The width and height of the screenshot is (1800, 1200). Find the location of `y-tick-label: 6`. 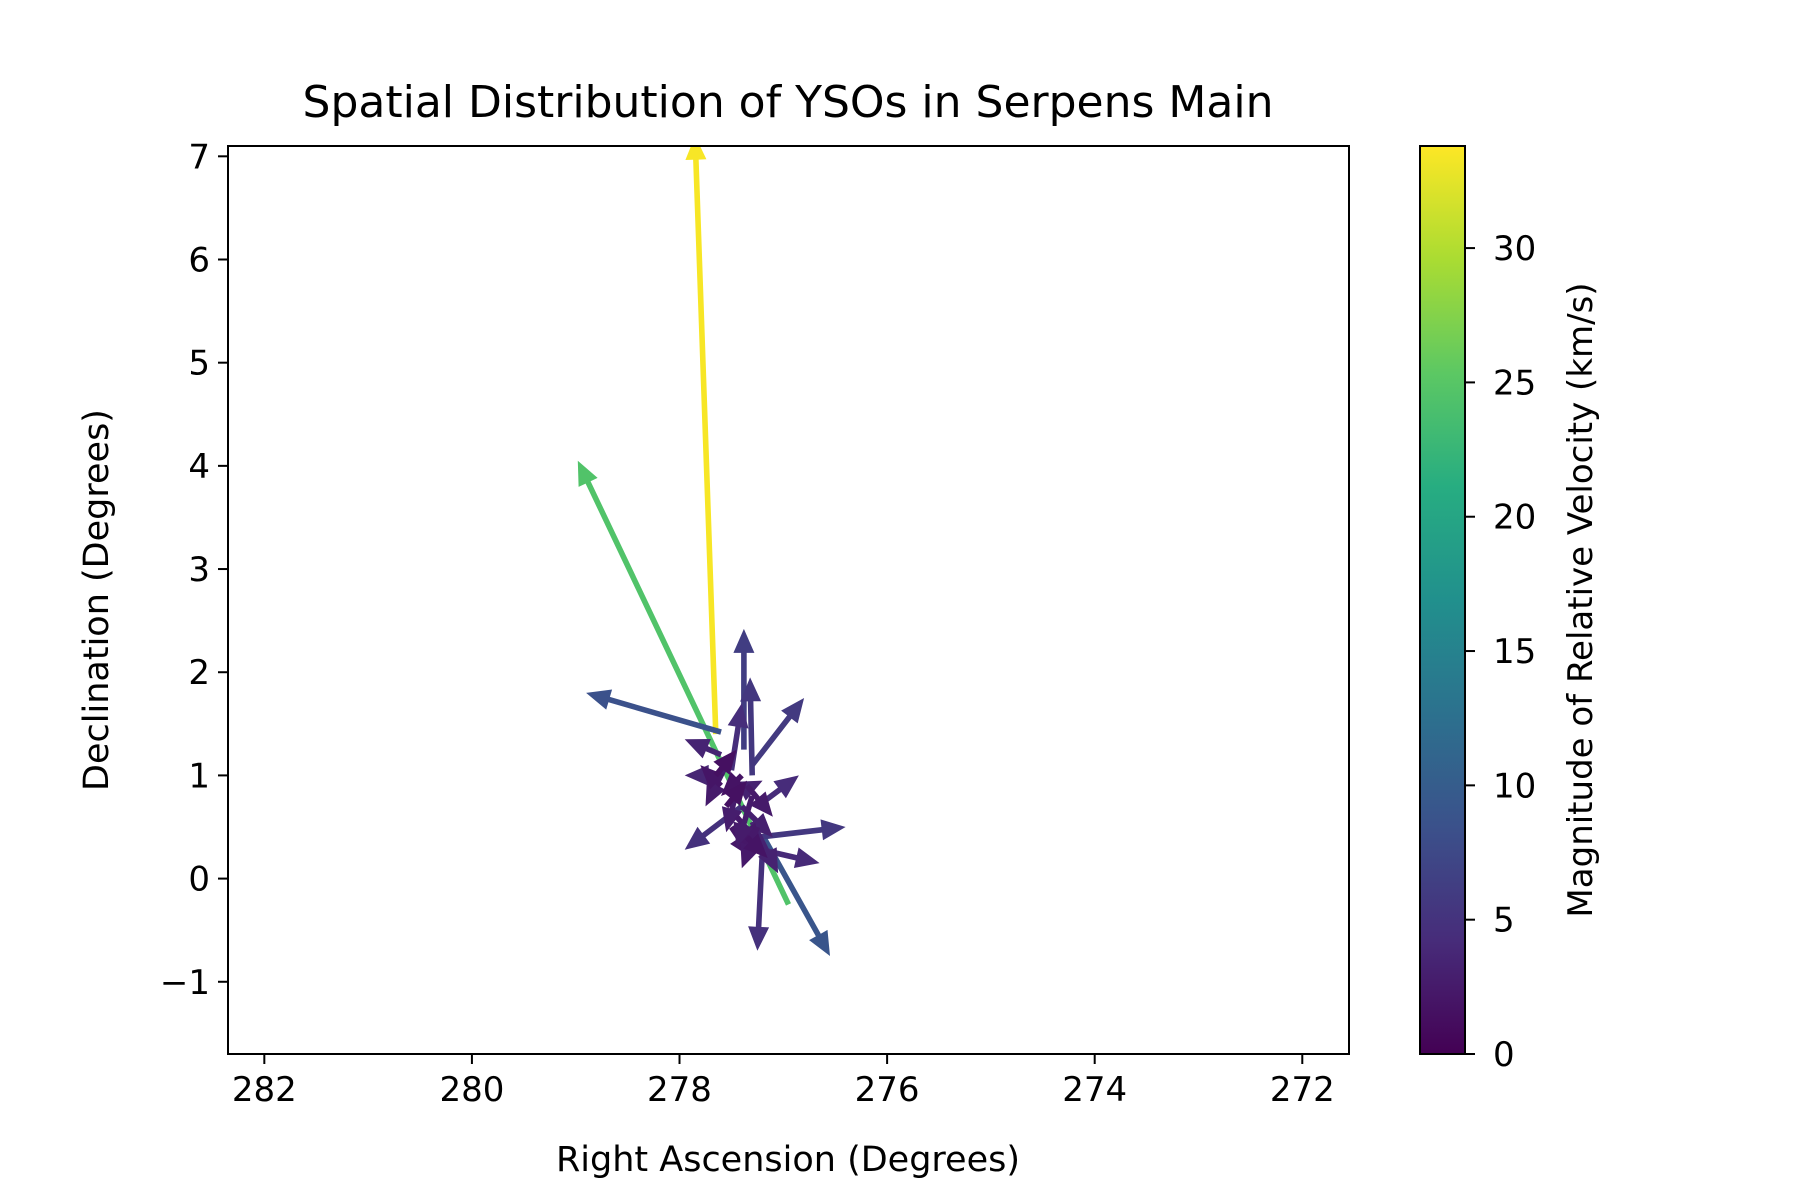

y-tick-label: 6 is located at coordinates (199, 261).